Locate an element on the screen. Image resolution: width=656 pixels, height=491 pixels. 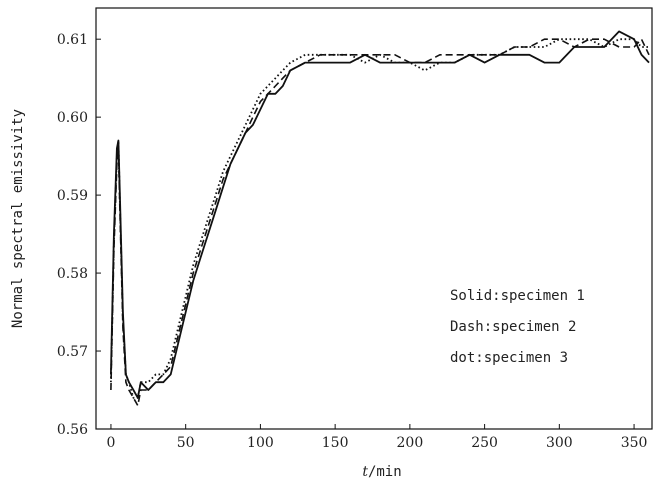
legend-entry-solid: Solid:specimen 1 is located at coordinates (517, 296).